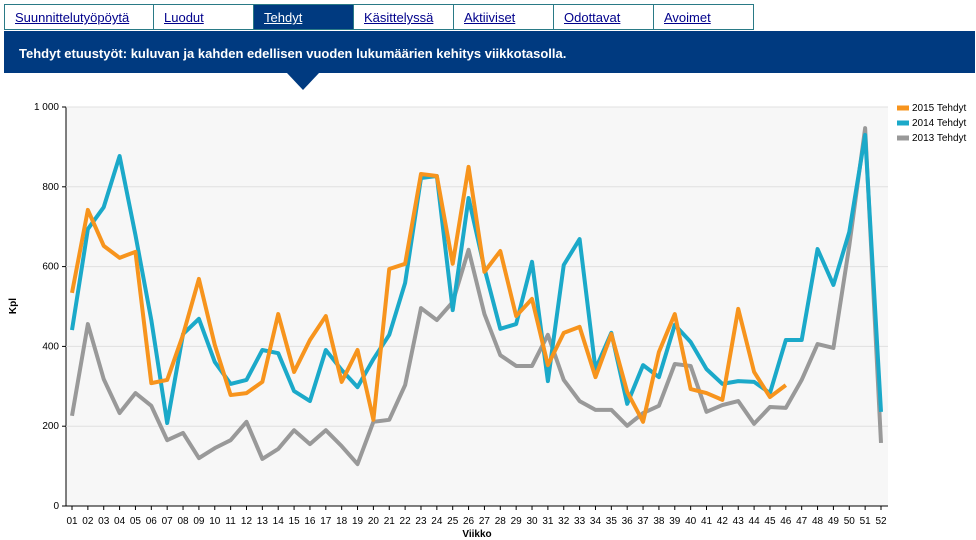 This screenshot has width=976, height=540. Describe the element at coordinates (850, 521) in the screenshot. I see `x-tick-label: 50` at that location.